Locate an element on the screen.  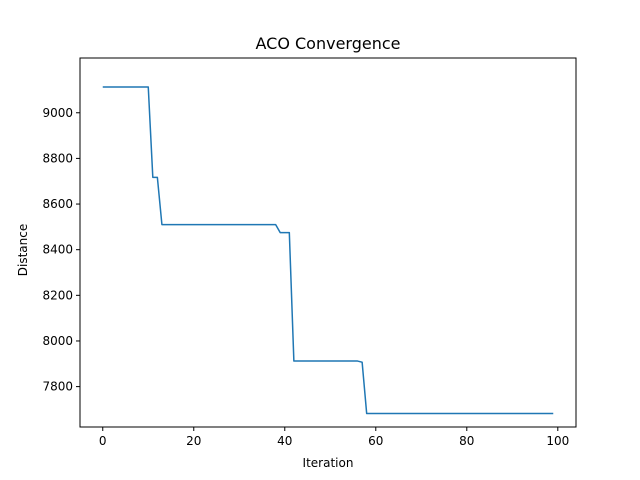
y-tick-label: 8600 is located at coordinates (57, 204).